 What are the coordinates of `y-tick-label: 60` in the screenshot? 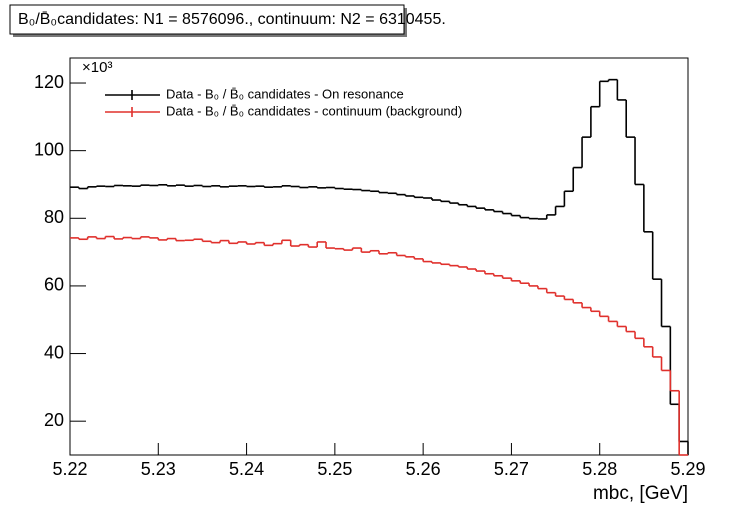 It's located at (54, 285).